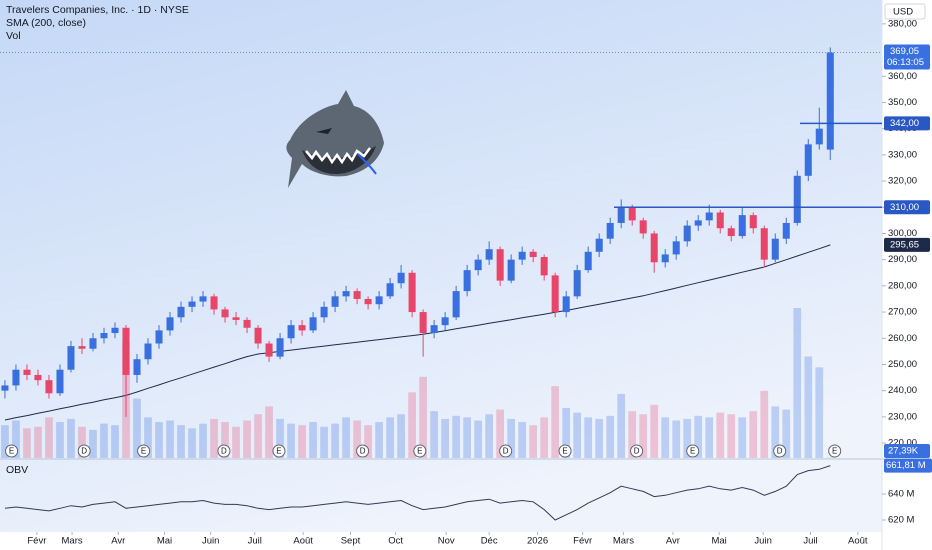 The image size is (932, 550). I want to click on currency-box, so click(905, 11).